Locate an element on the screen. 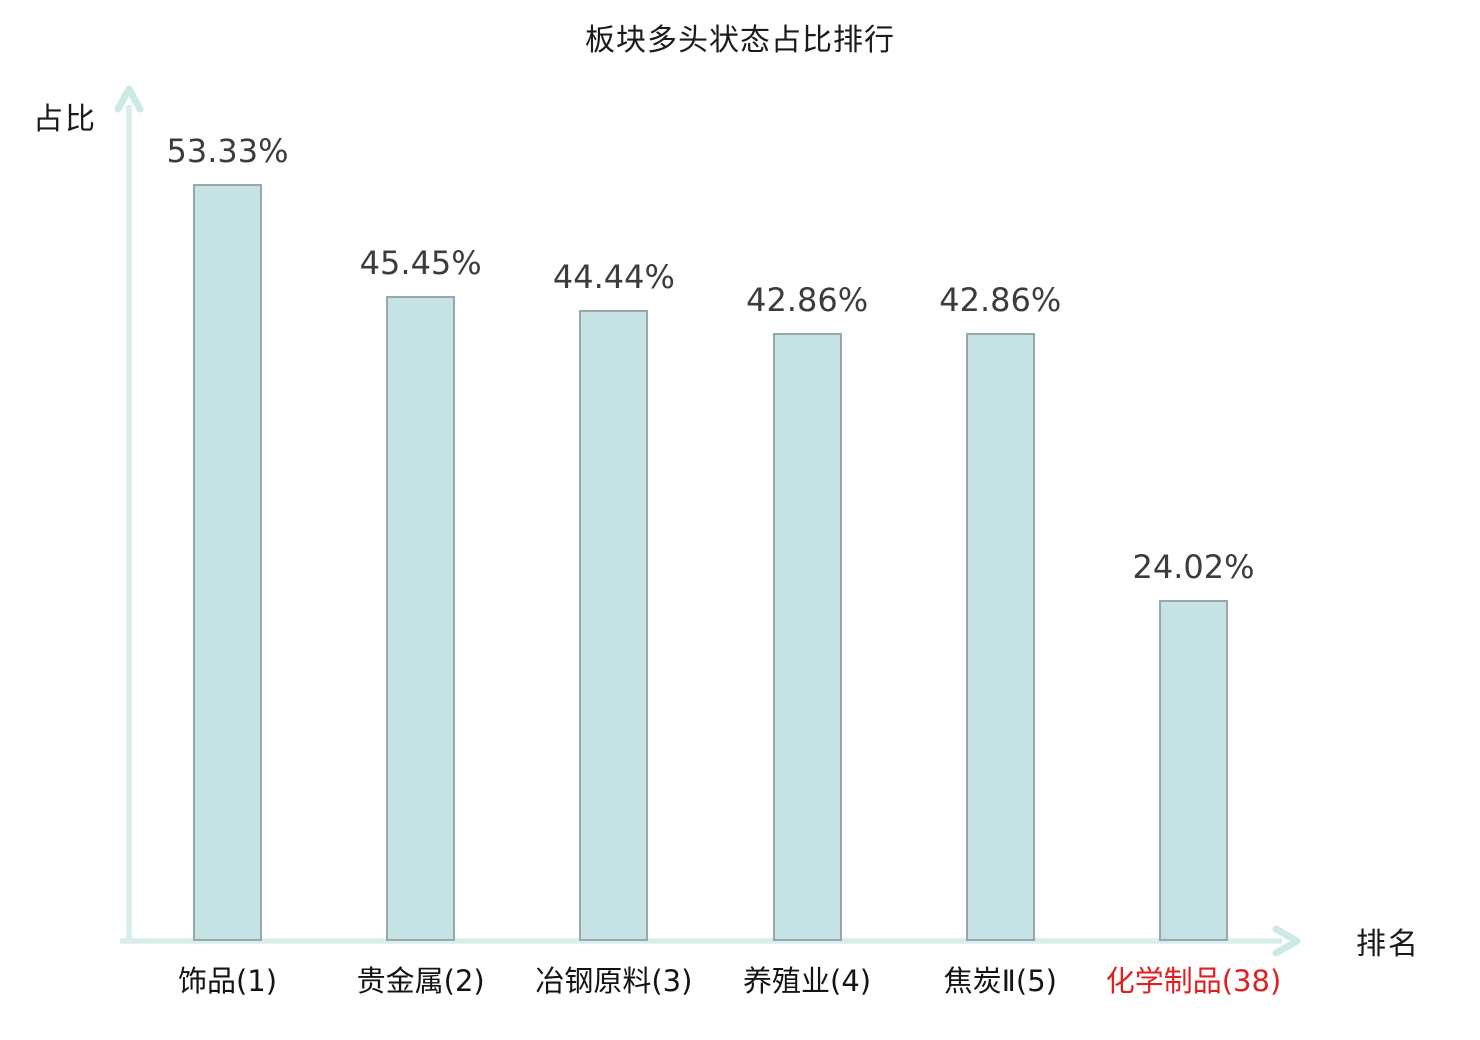 The height and width of the screenshot is (1040, 1480). x-tick-label-5: 焦炭Ⅱ(5) is located at coordinates (1000, 981).